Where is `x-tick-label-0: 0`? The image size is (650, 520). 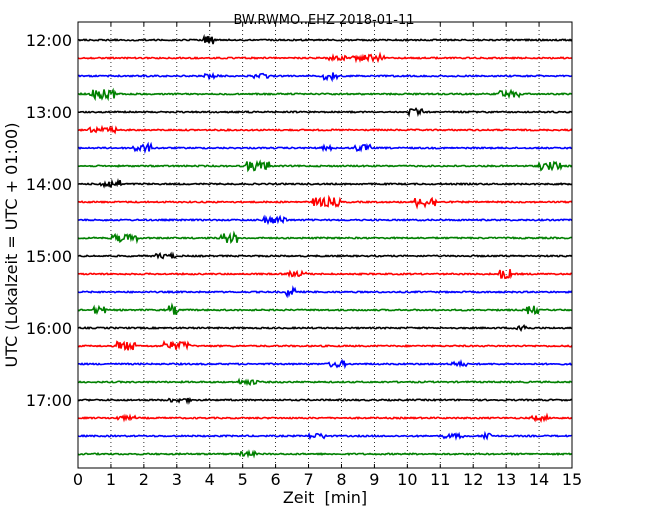 x-tick-label-0: 0 is located at coordinates (78, 479).